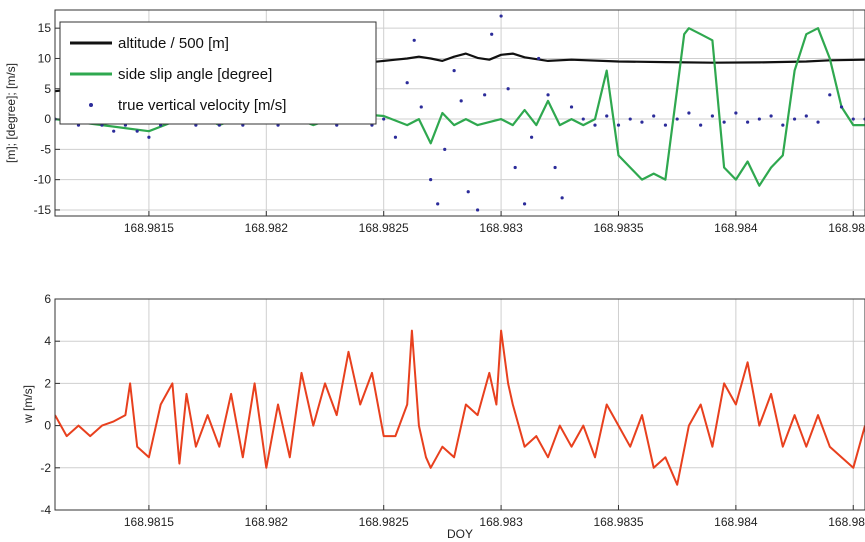 The image size is (865, 542). What do you see at coordinates (45, 468) in the screenshot?
I see `bottom-y-tick-label: -2` at bounding box center [45, 468].